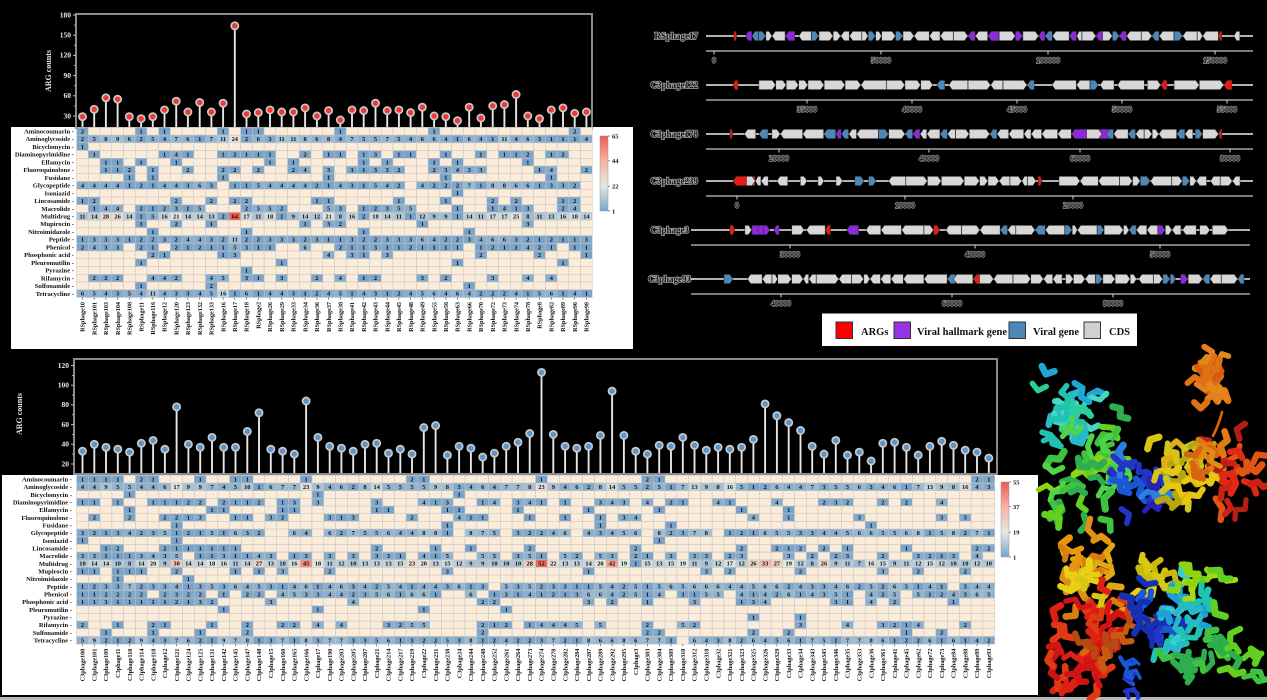 The image size is (1267, 700). I want to click on svg-text: RSphage12, so click(165, 317).